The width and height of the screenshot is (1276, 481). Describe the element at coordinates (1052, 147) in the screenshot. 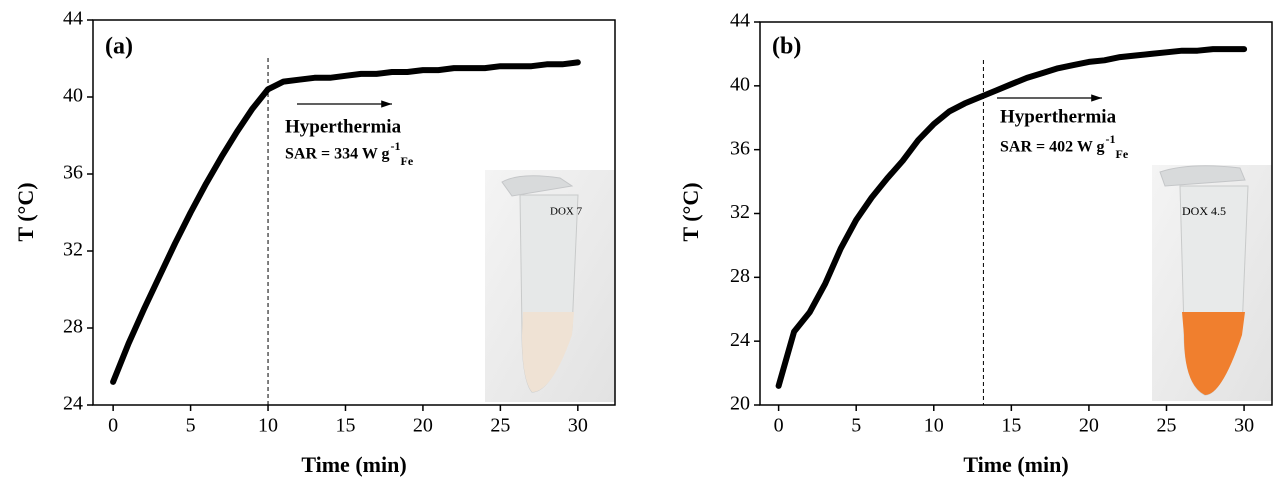

I see `sar-text: SAR = 402 W g` at that location.